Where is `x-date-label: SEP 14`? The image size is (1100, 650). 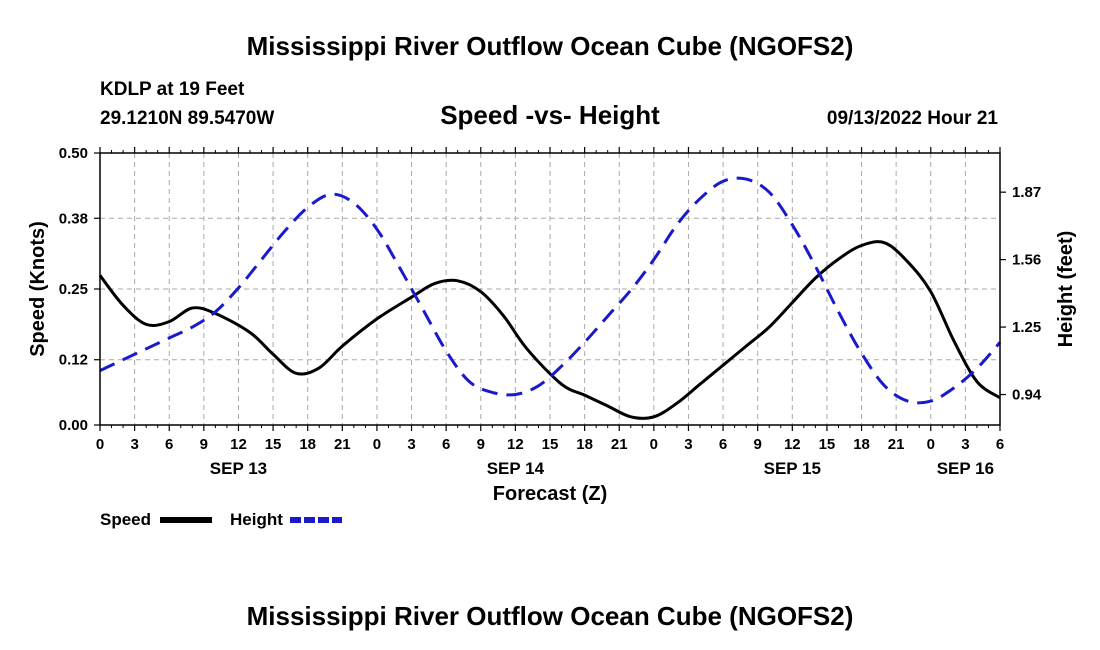
x-date-label: SEP 14 is located at coordinates (516, 468).